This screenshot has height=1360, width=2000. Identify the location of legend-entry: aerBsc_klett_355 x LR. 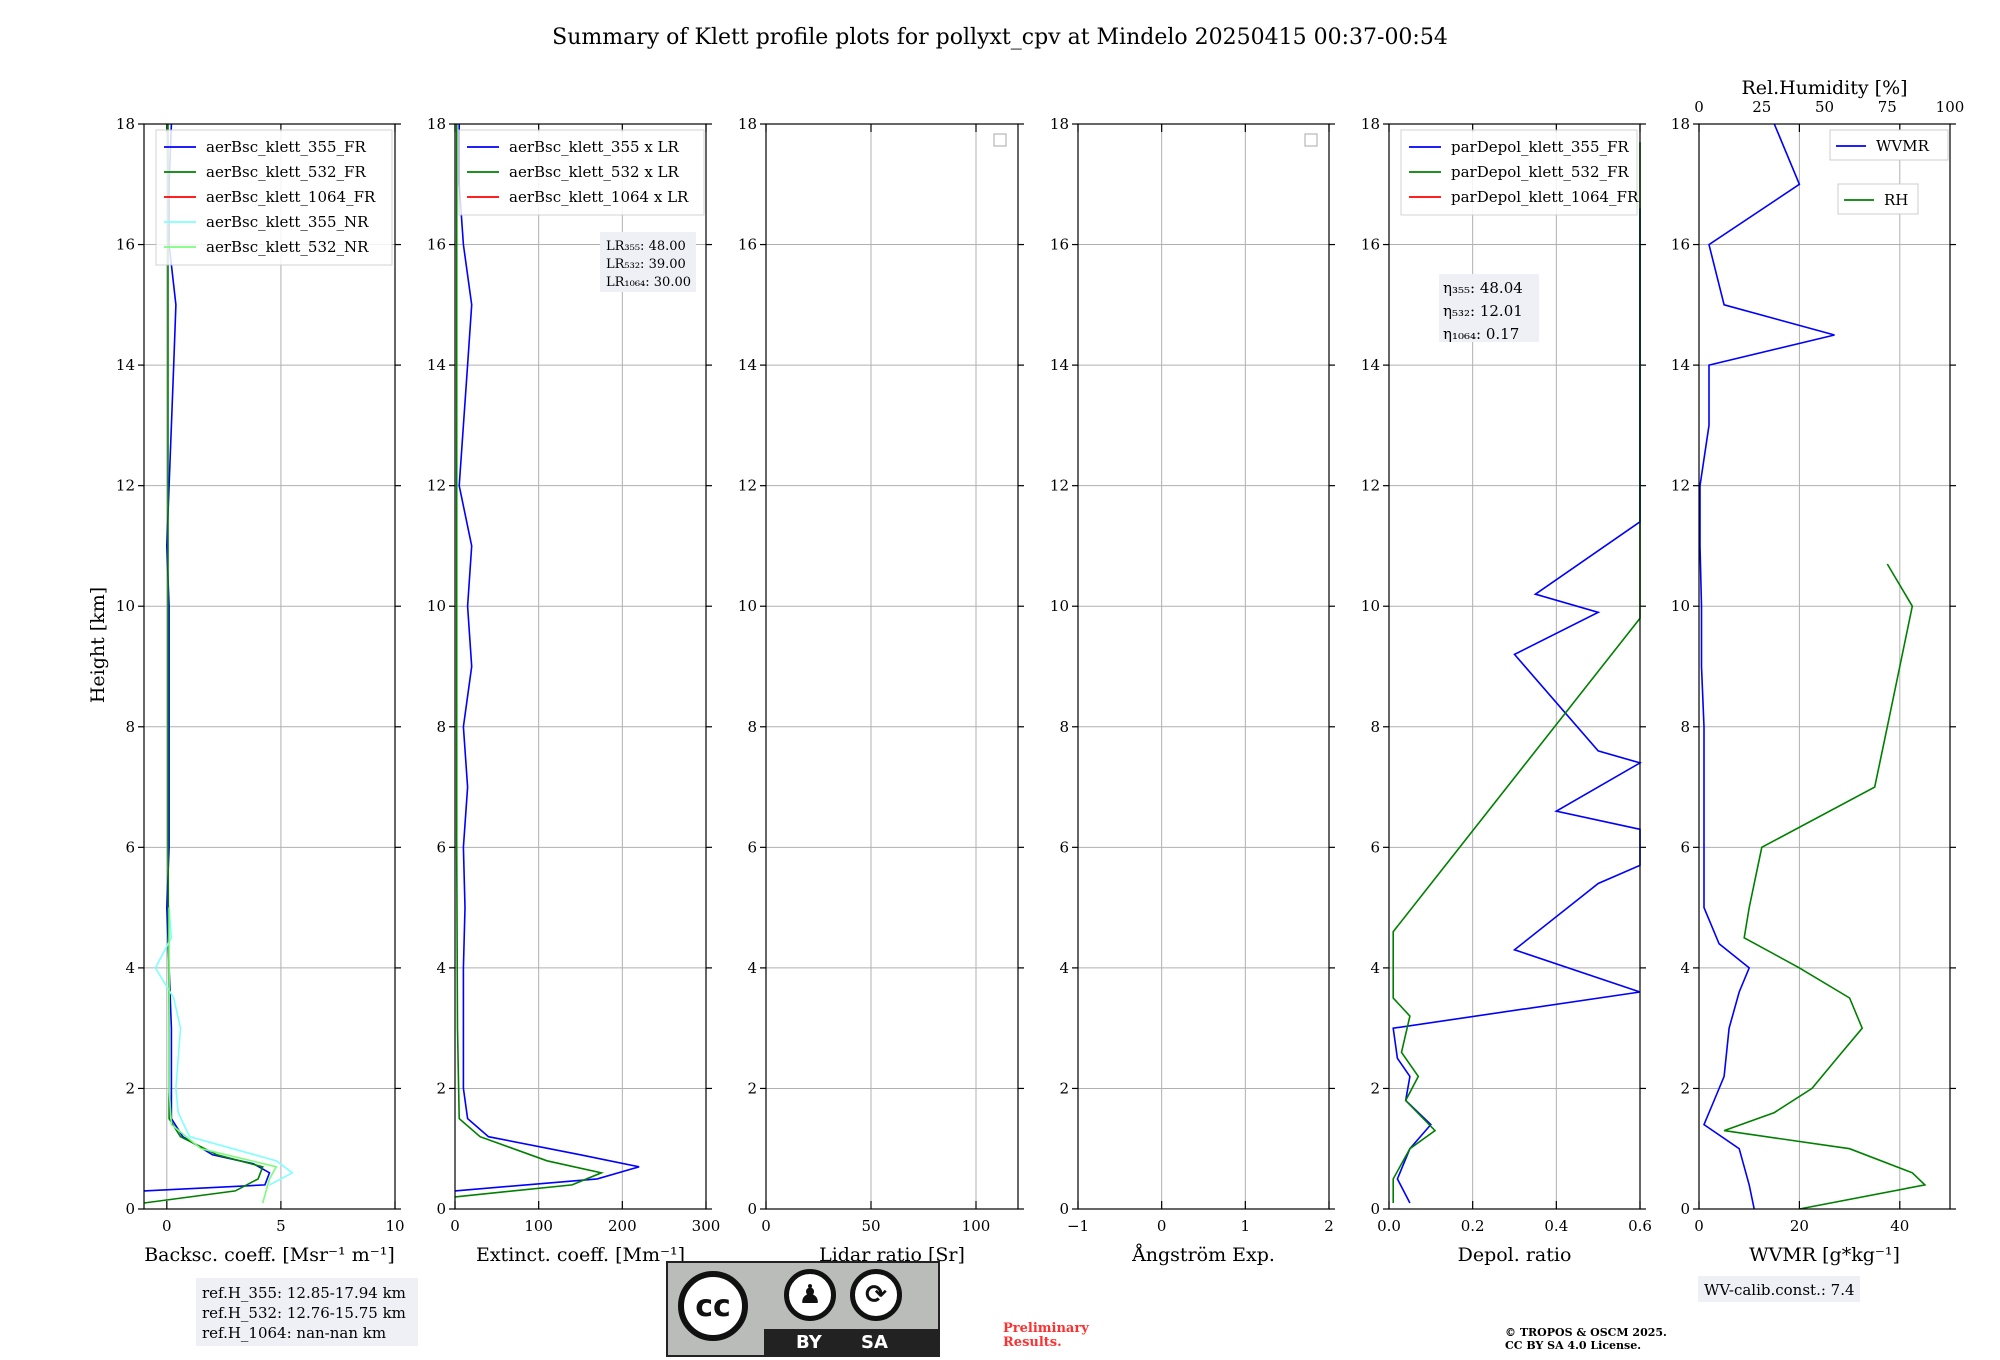
(594, 147).